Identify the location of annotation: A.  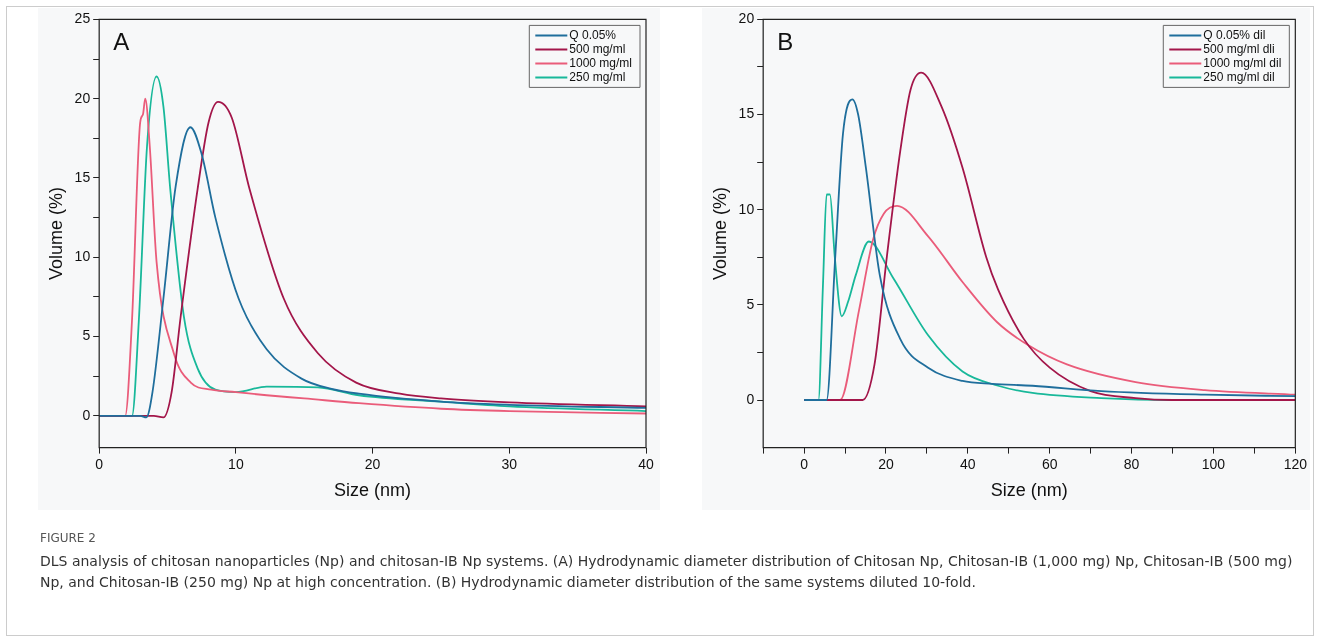
(121, 42).